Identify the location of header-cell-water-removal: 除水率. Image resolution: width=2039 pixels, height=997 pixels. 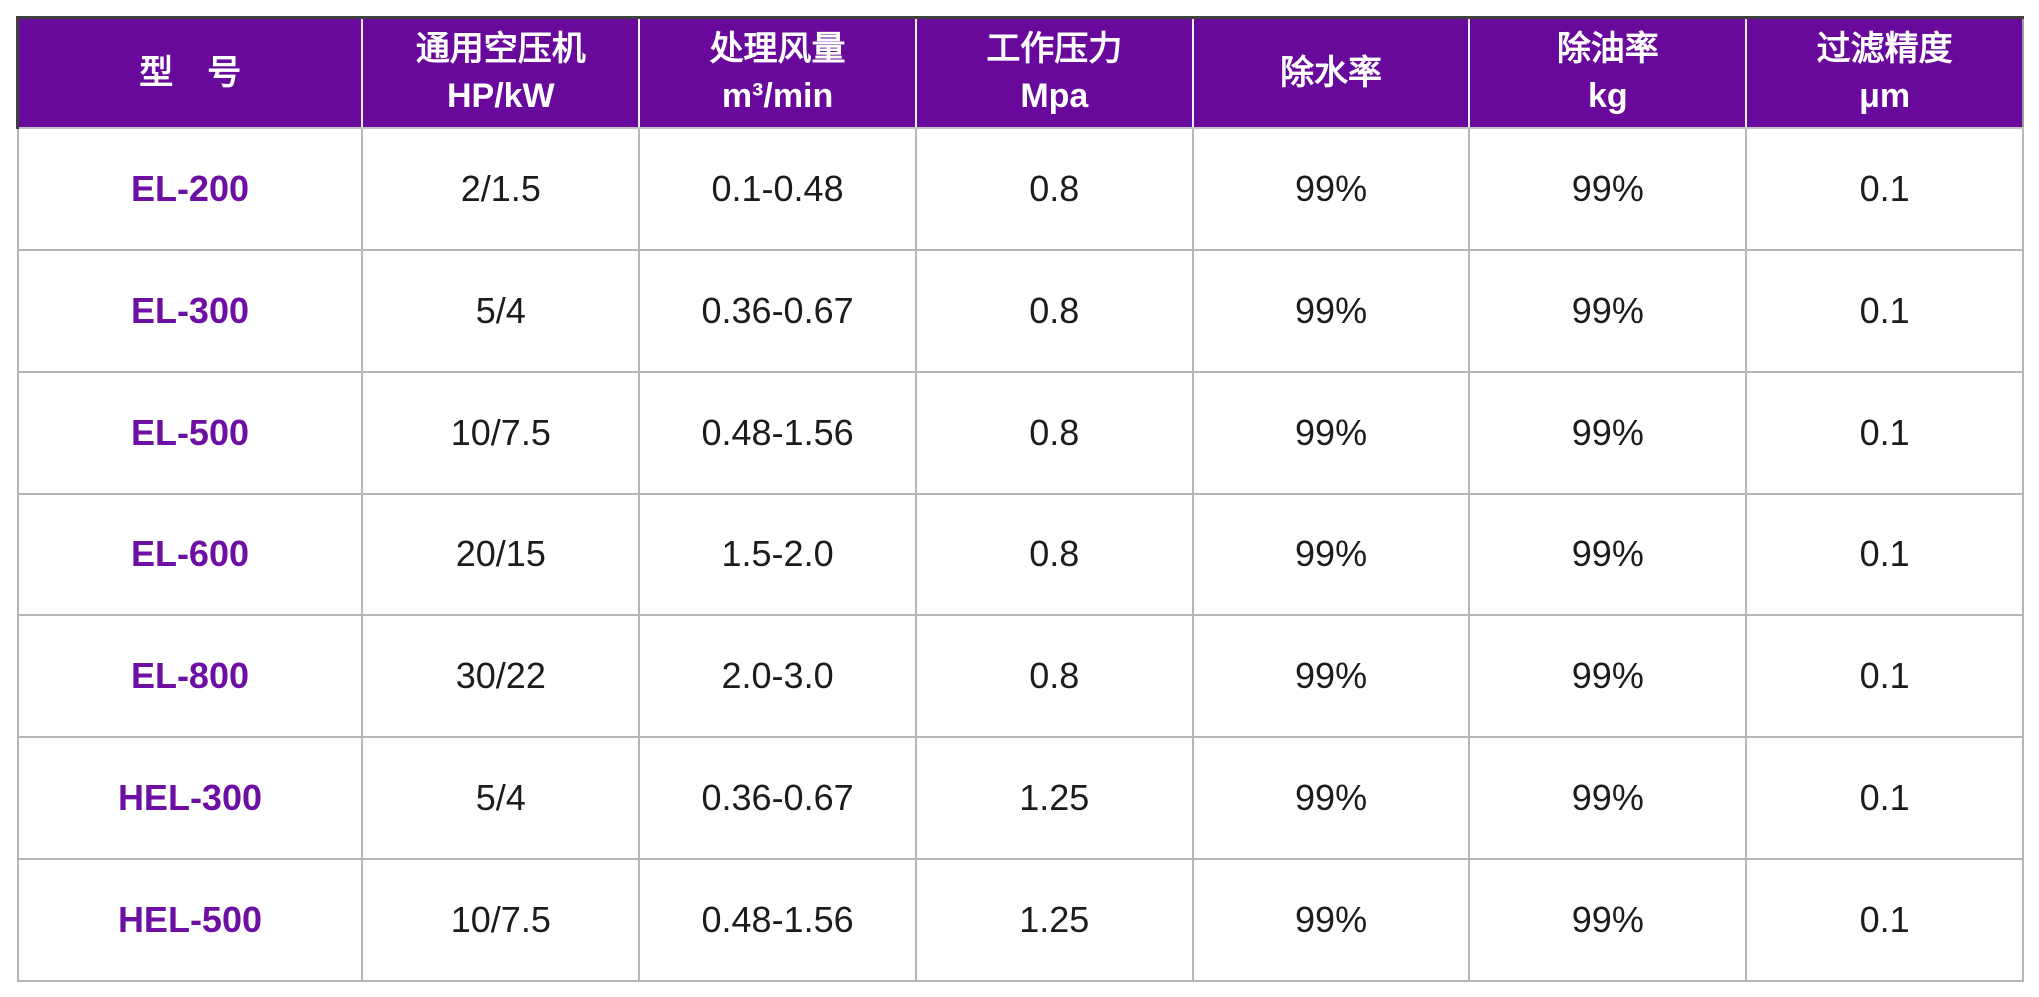
(1330, 73).